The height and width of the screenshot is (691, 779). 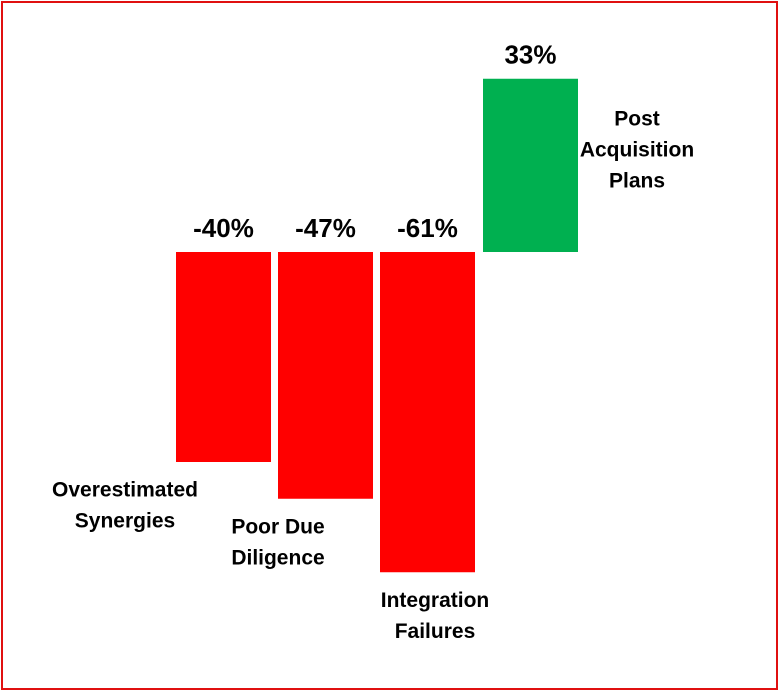 What do you see at coordinates (325, 228) in the screenshot?
I see `value-label: -47%` at bounding box center [325, 228].